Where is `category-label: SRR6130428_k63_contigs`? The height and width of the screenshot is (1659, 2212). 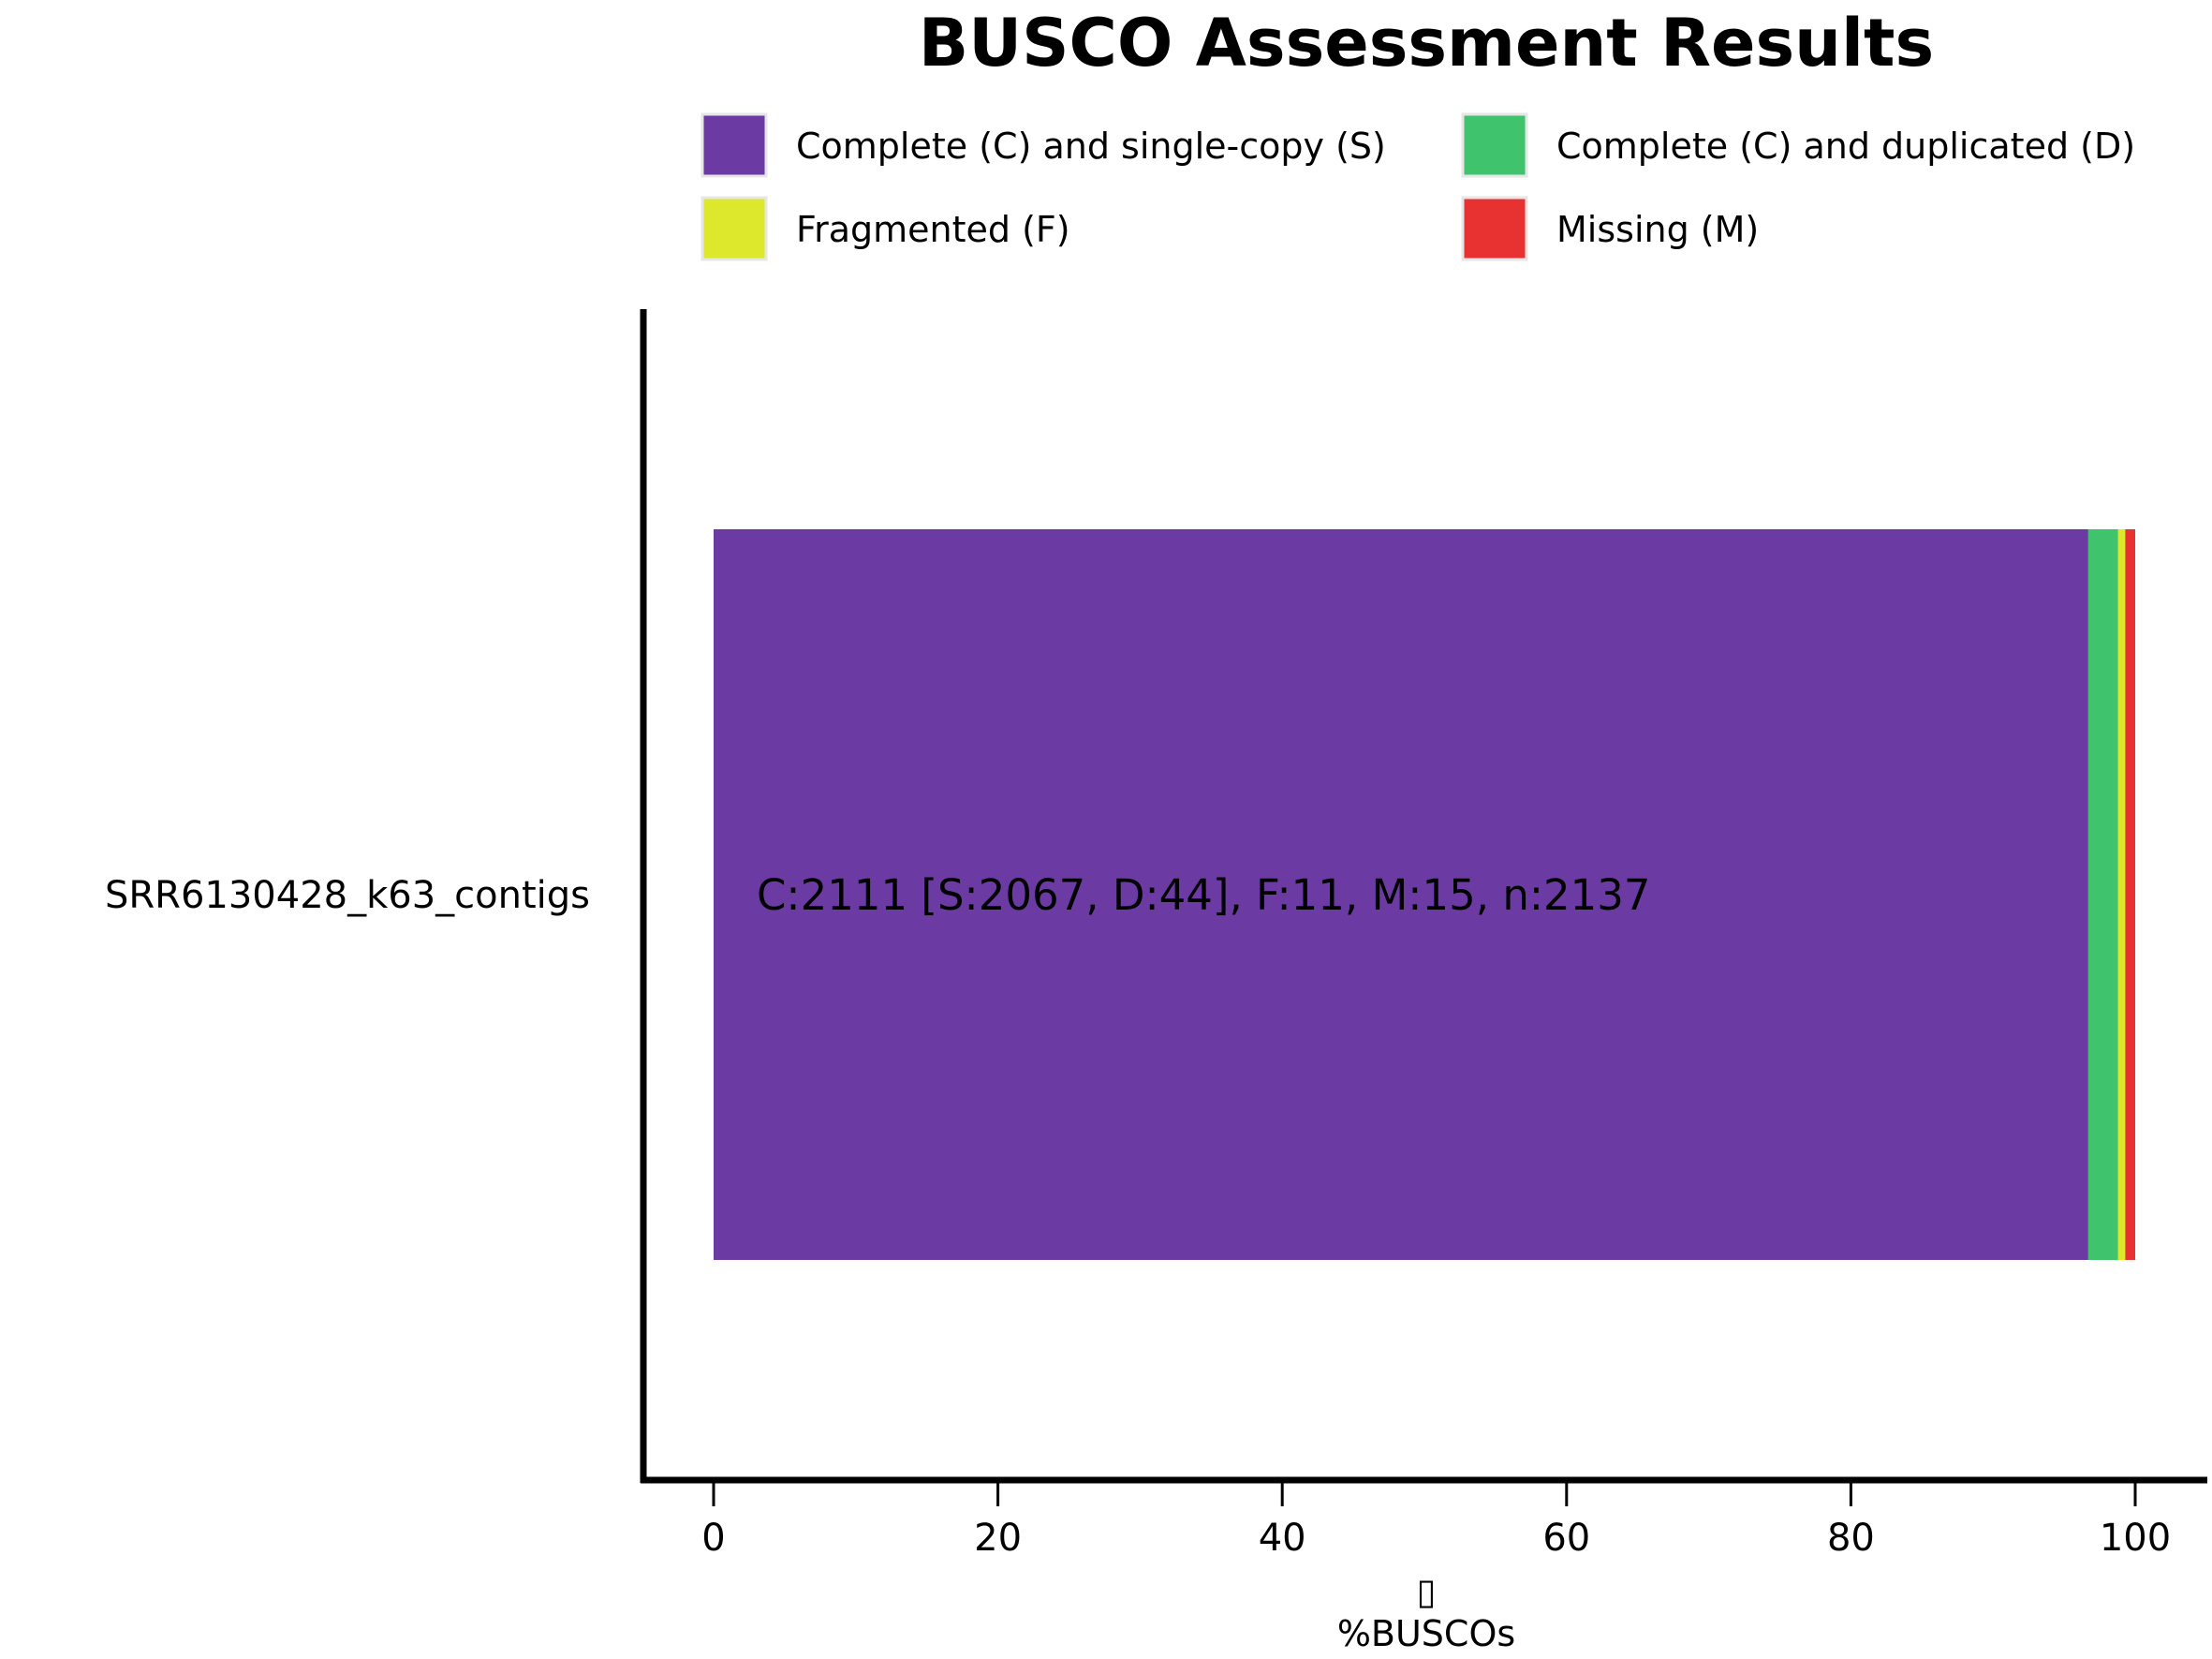
category-label: SRR6130428_k63_contigs is located at coordinates (348, 896).